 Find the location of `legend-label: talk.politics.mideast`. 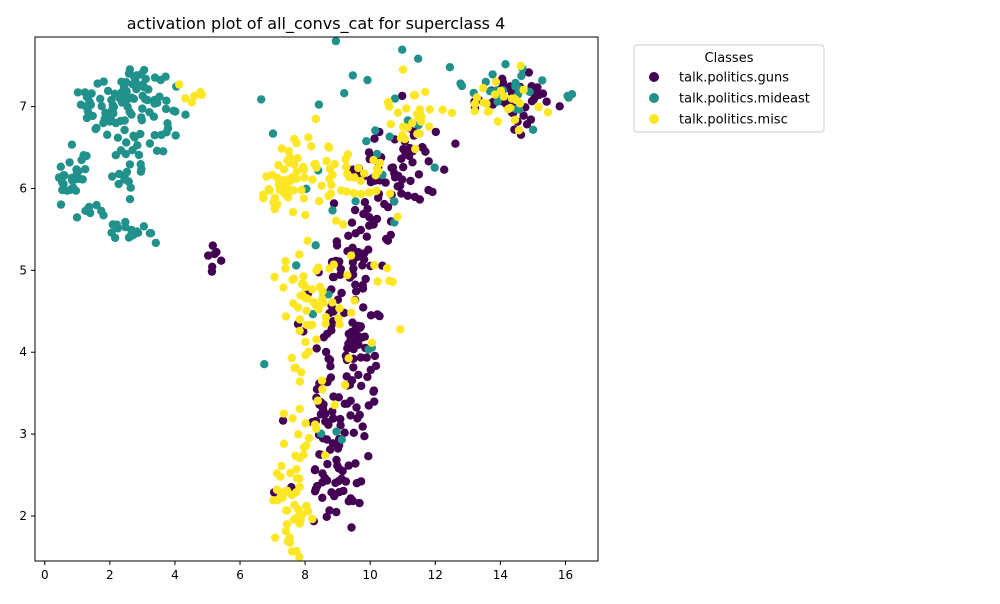

legend-label: talk.politics.mideast is located at coordinates (744, 99).